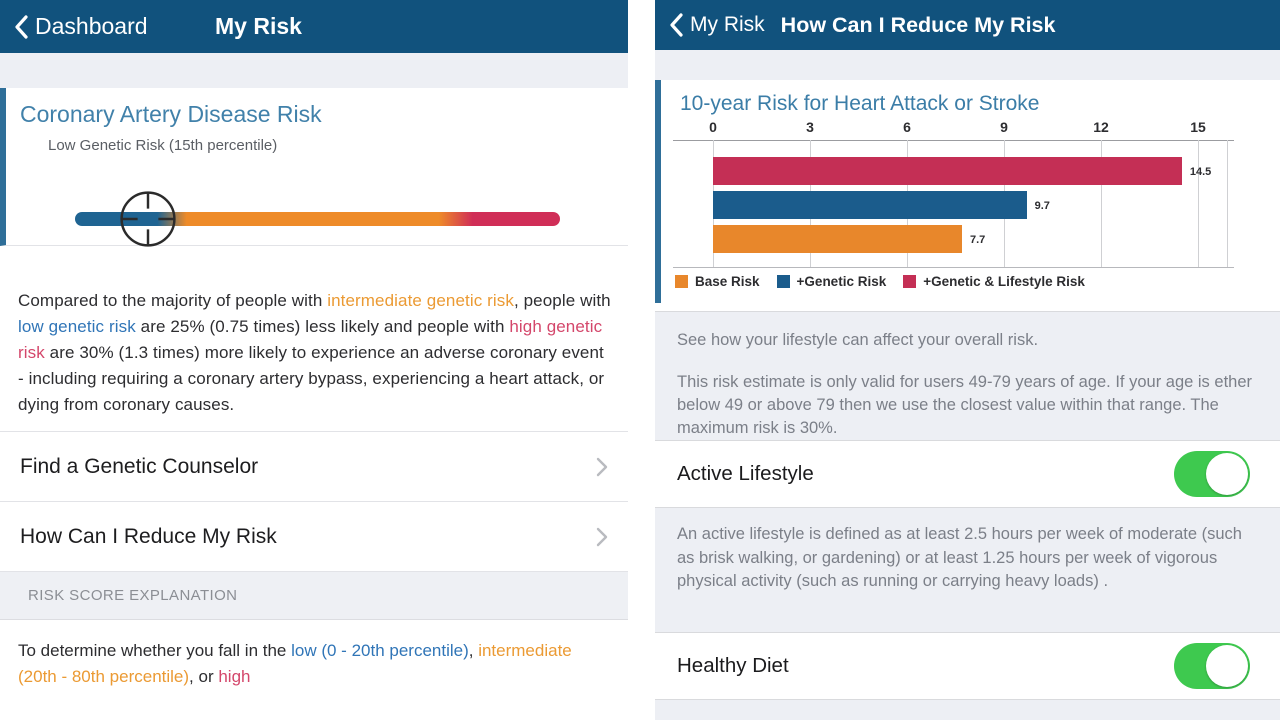 The height and width of the screenshot is (720, 1280). What do you see at coordinates (907, 127) in the screenshot?
I see `x-tick-label: 6` at bounding box center [907, 127].